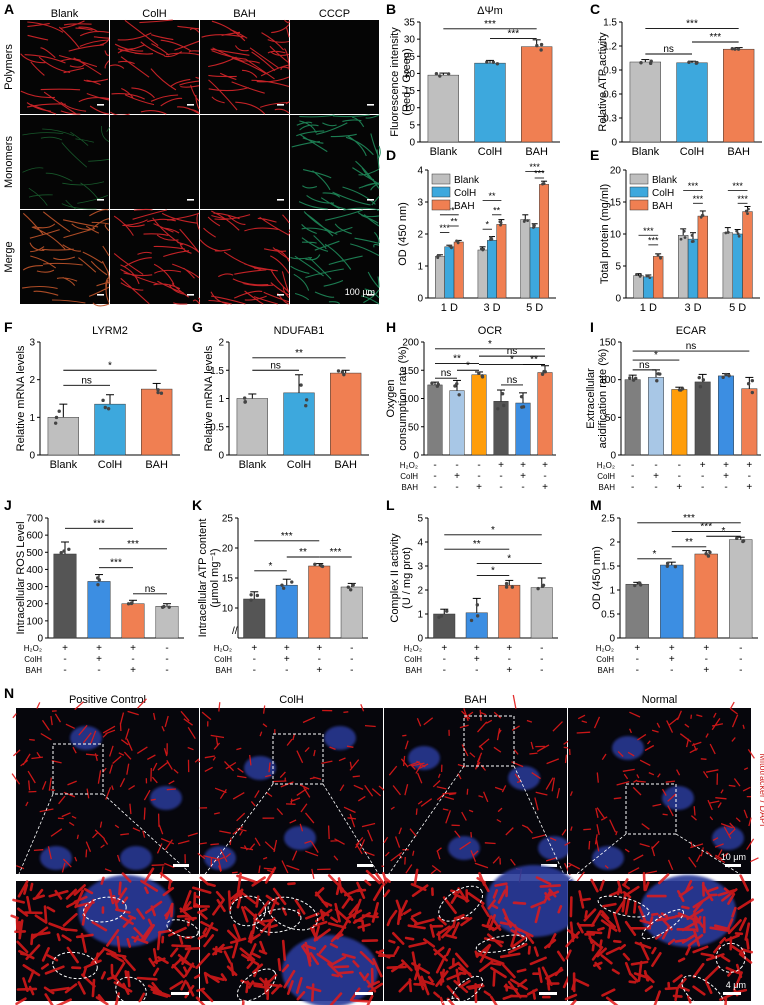  What do you see at coordinates (420, 567) in the screenshot?
I see `y-tick-label: 3` at bounding box center [420, 567].